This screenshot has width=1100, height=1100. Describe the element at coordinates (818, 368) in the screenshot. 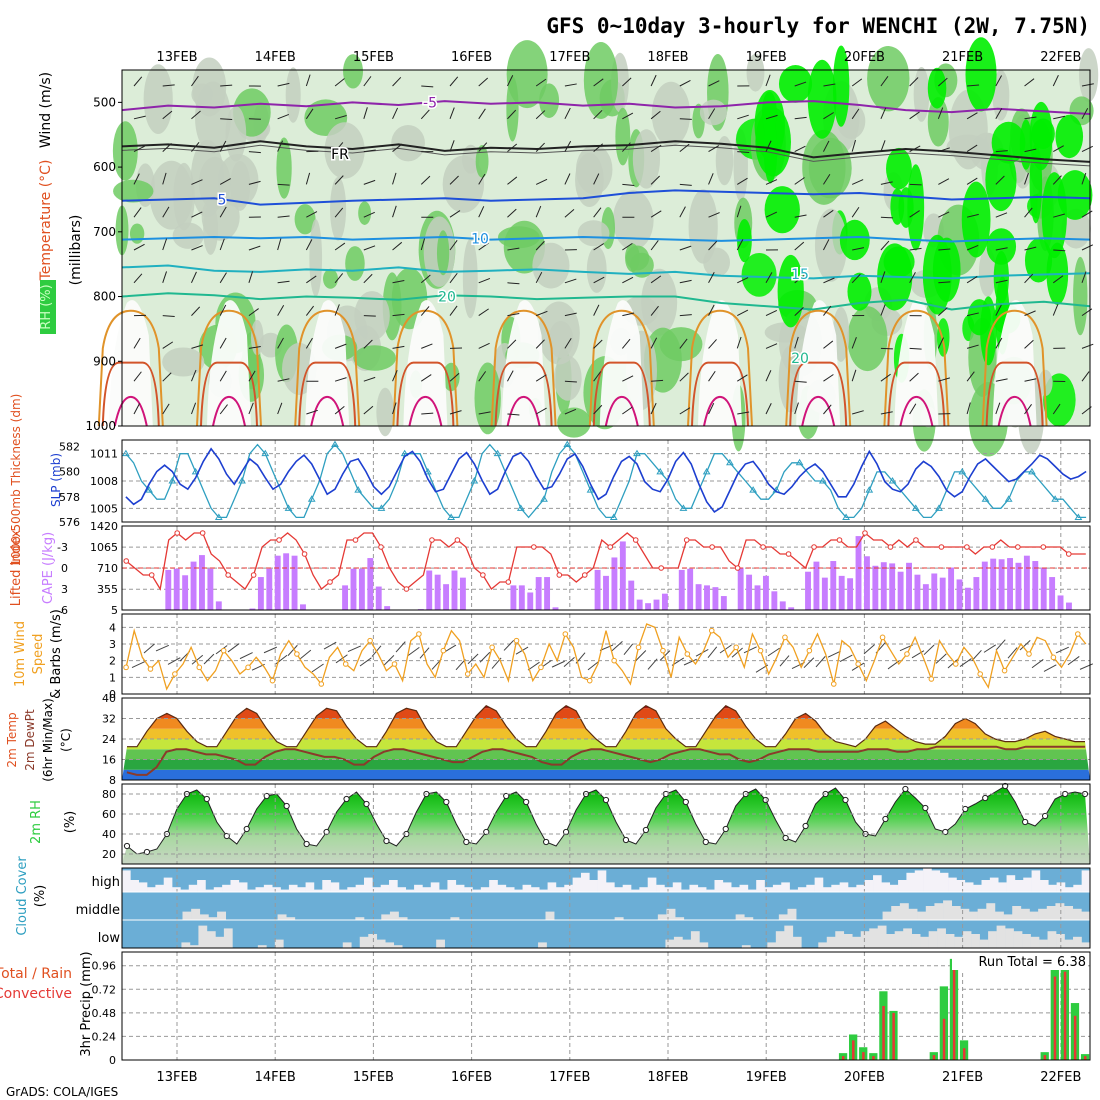

I see `isotherm-line` at that location.